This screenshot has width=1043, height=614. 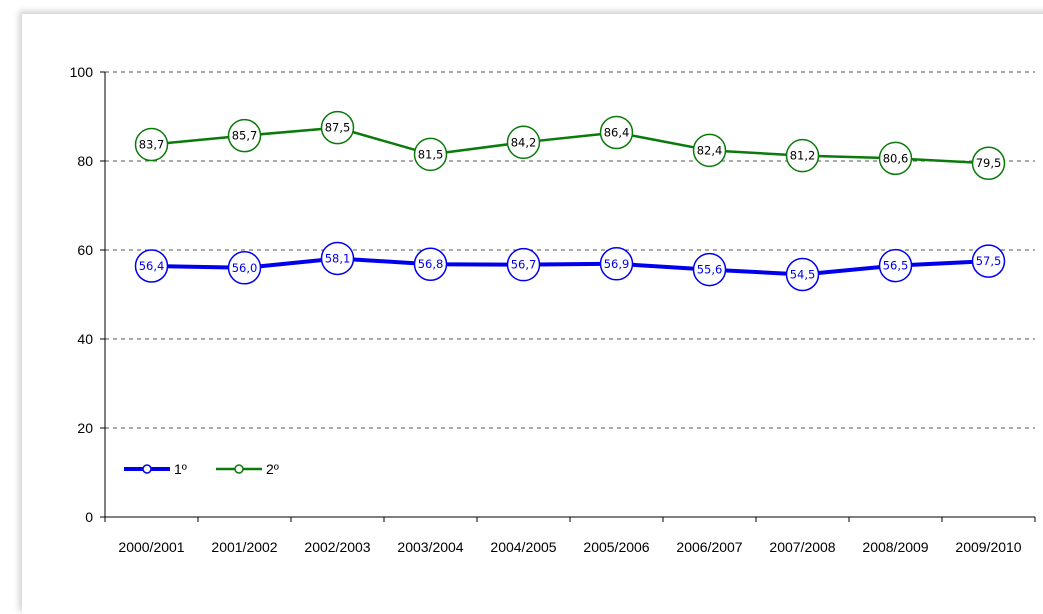 I want to click on x-tick-label: 2000/2001, so click(x=151, y=547).